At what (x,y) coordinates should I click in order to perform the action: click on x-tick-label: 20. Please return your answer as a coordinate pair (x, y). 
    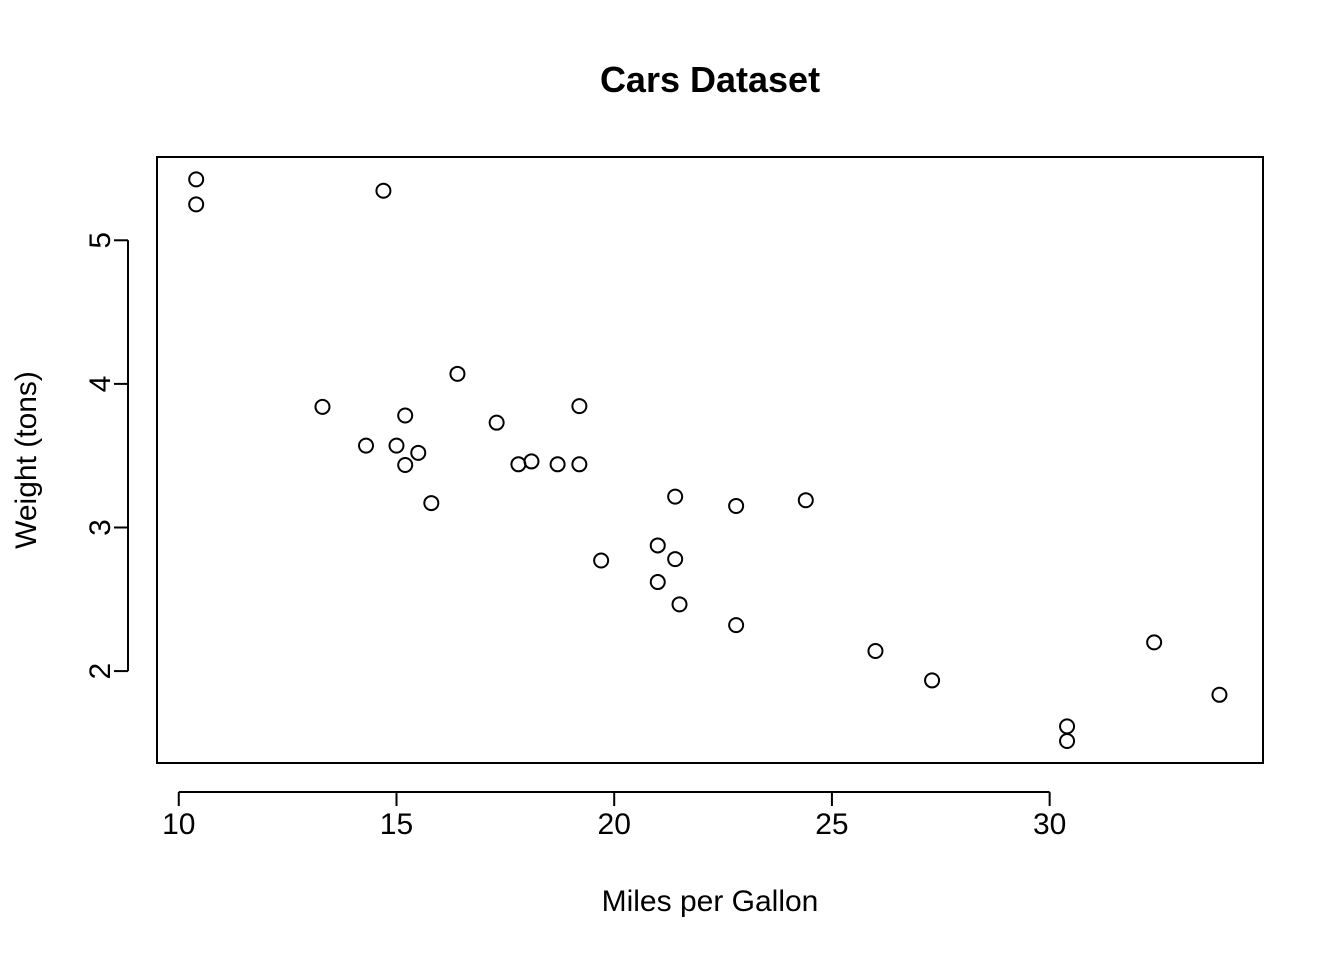
    Looking at the image, I should click on (614, 824).